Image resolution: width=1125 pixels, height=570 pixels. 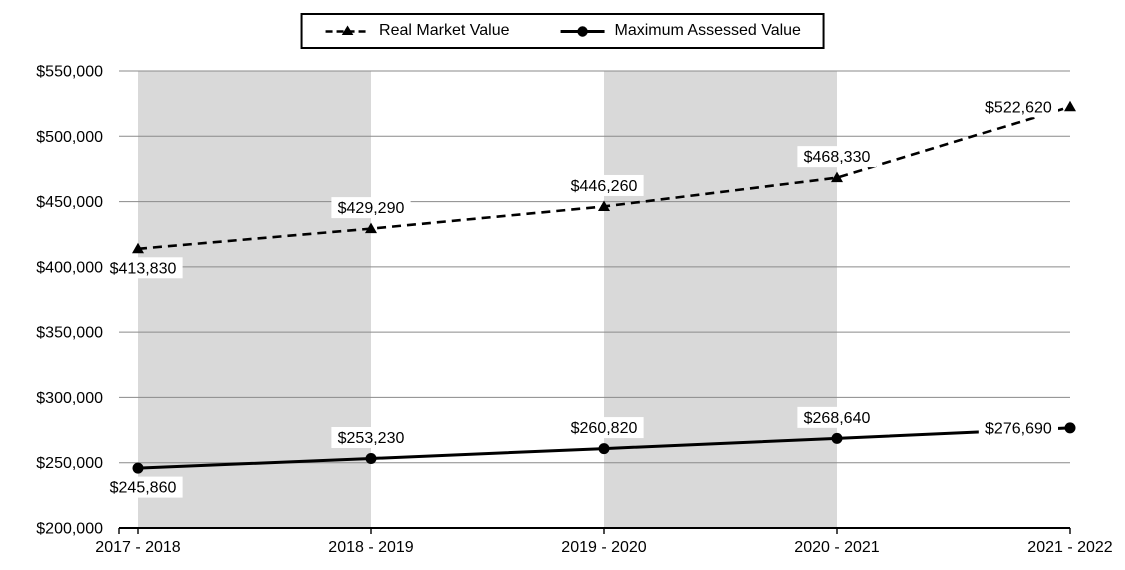 I want to click on legend-label-maximum-assessed-value: Maximum Assessed Value, so click(x=707, y=30).